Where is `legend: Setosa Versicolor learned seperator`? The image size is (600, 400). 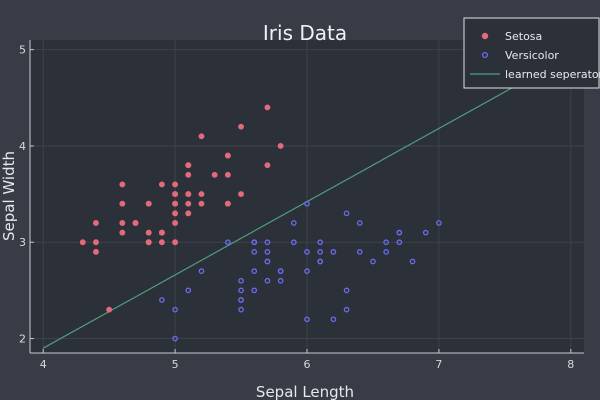
legend: Setosa Versicolor learned seperator is located at coordinates (531, 53).